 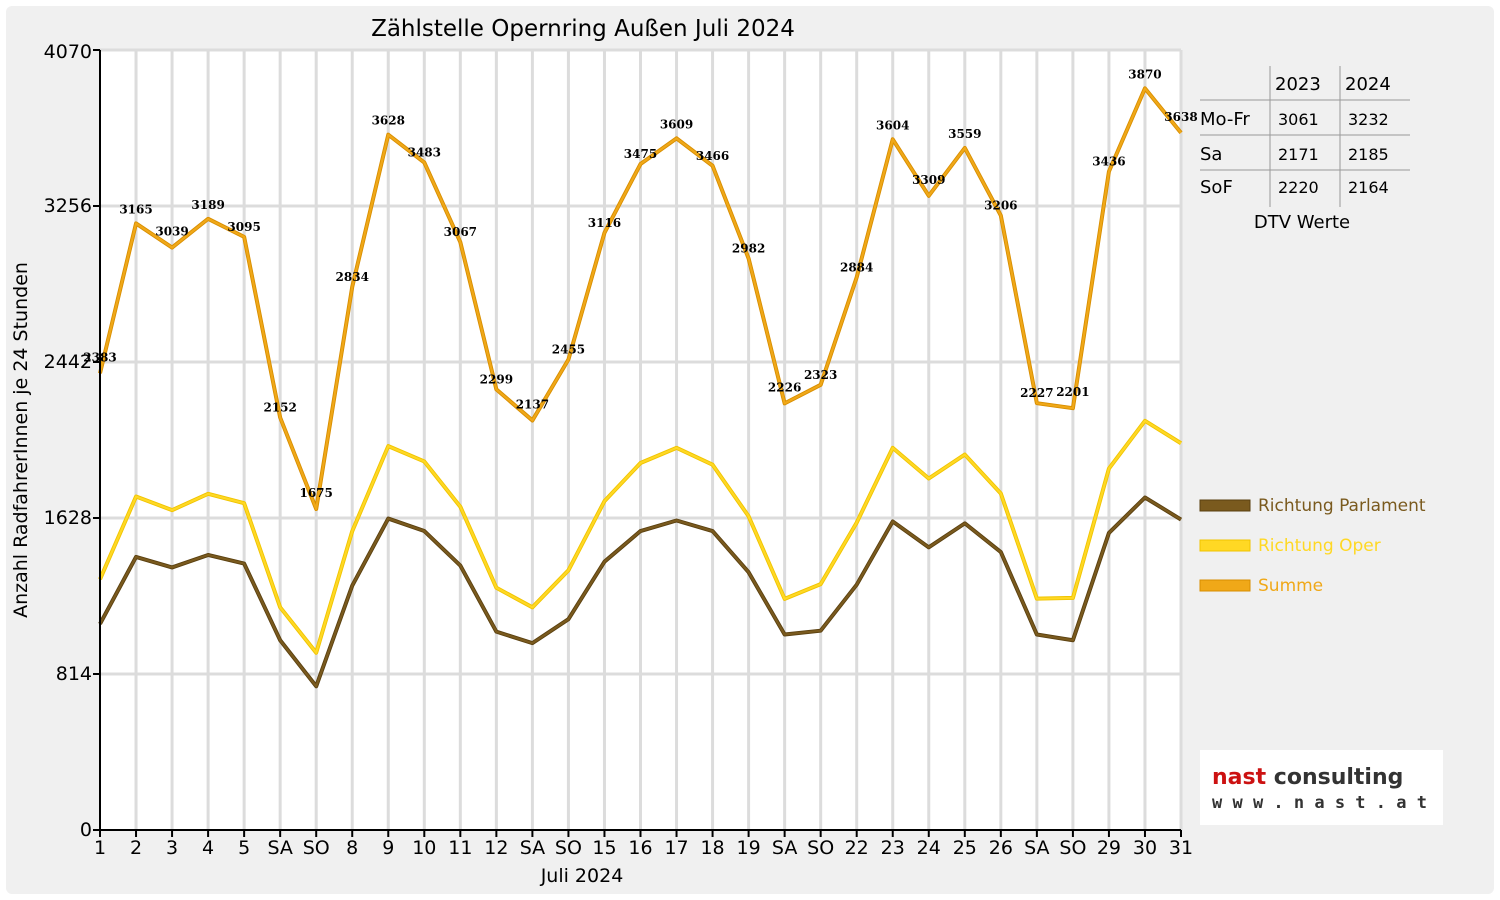 What do you see at coordinates (857, 848) in the screenshot?
I see `x-tick-label: 22` at bounding box center [857, 848].